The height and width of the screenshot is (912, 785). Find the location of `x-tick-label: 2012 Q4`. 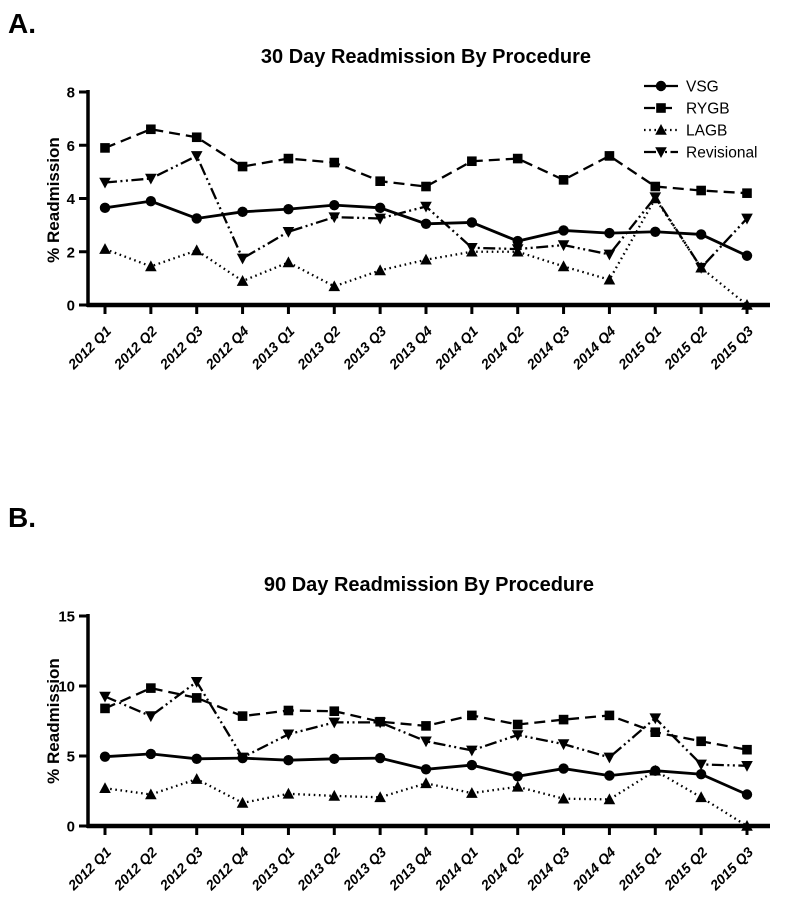

x-tick-label: 2012 Q4 is located at coordinates (227, 348).